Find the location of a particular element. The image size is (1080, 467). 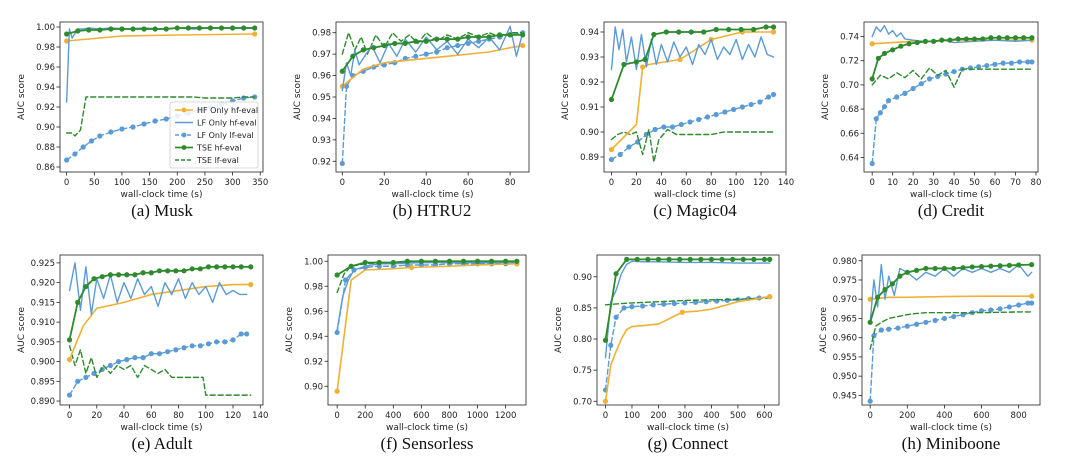

y-axis-label: AUC score is located at coordinates (559, 330).